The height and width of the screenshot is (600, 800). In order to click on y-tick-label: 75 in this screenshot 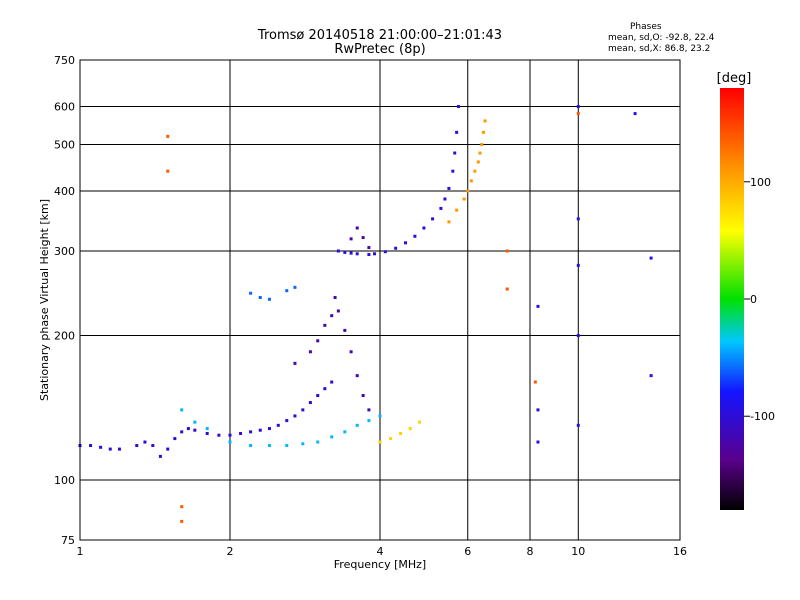, I will do `click(68, 540)`.